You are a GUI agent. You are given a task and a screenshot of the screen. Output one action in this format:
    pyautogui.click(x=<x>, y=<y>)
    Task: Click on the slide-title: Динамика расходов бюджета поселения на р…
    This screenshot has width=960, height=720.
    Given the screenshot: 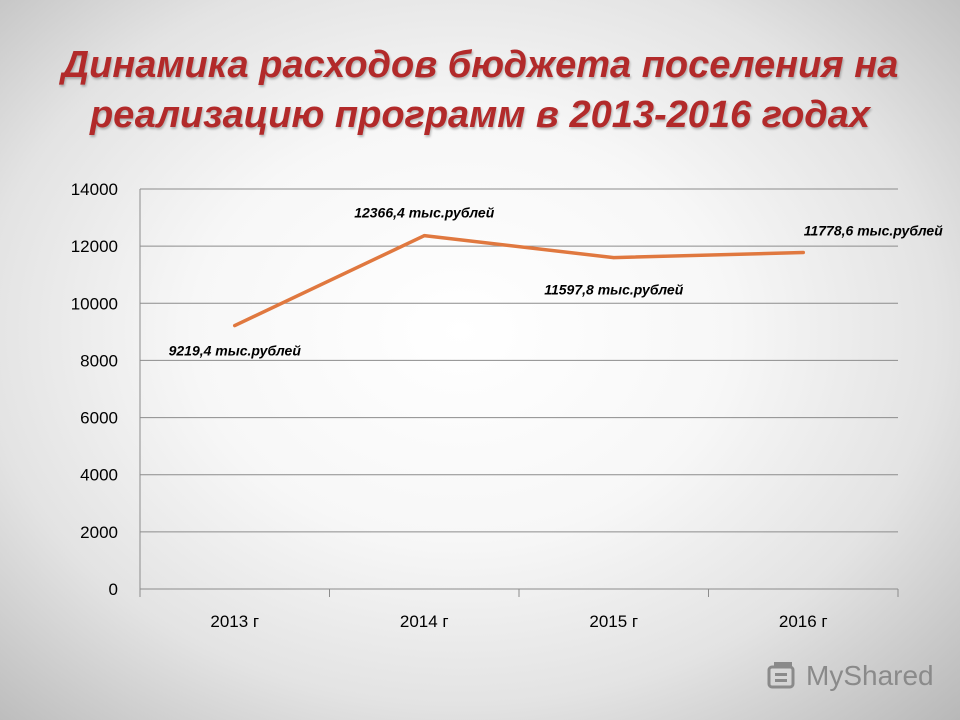 What is the action you would take?
    pyautogui.click(x=480, y=90)
    